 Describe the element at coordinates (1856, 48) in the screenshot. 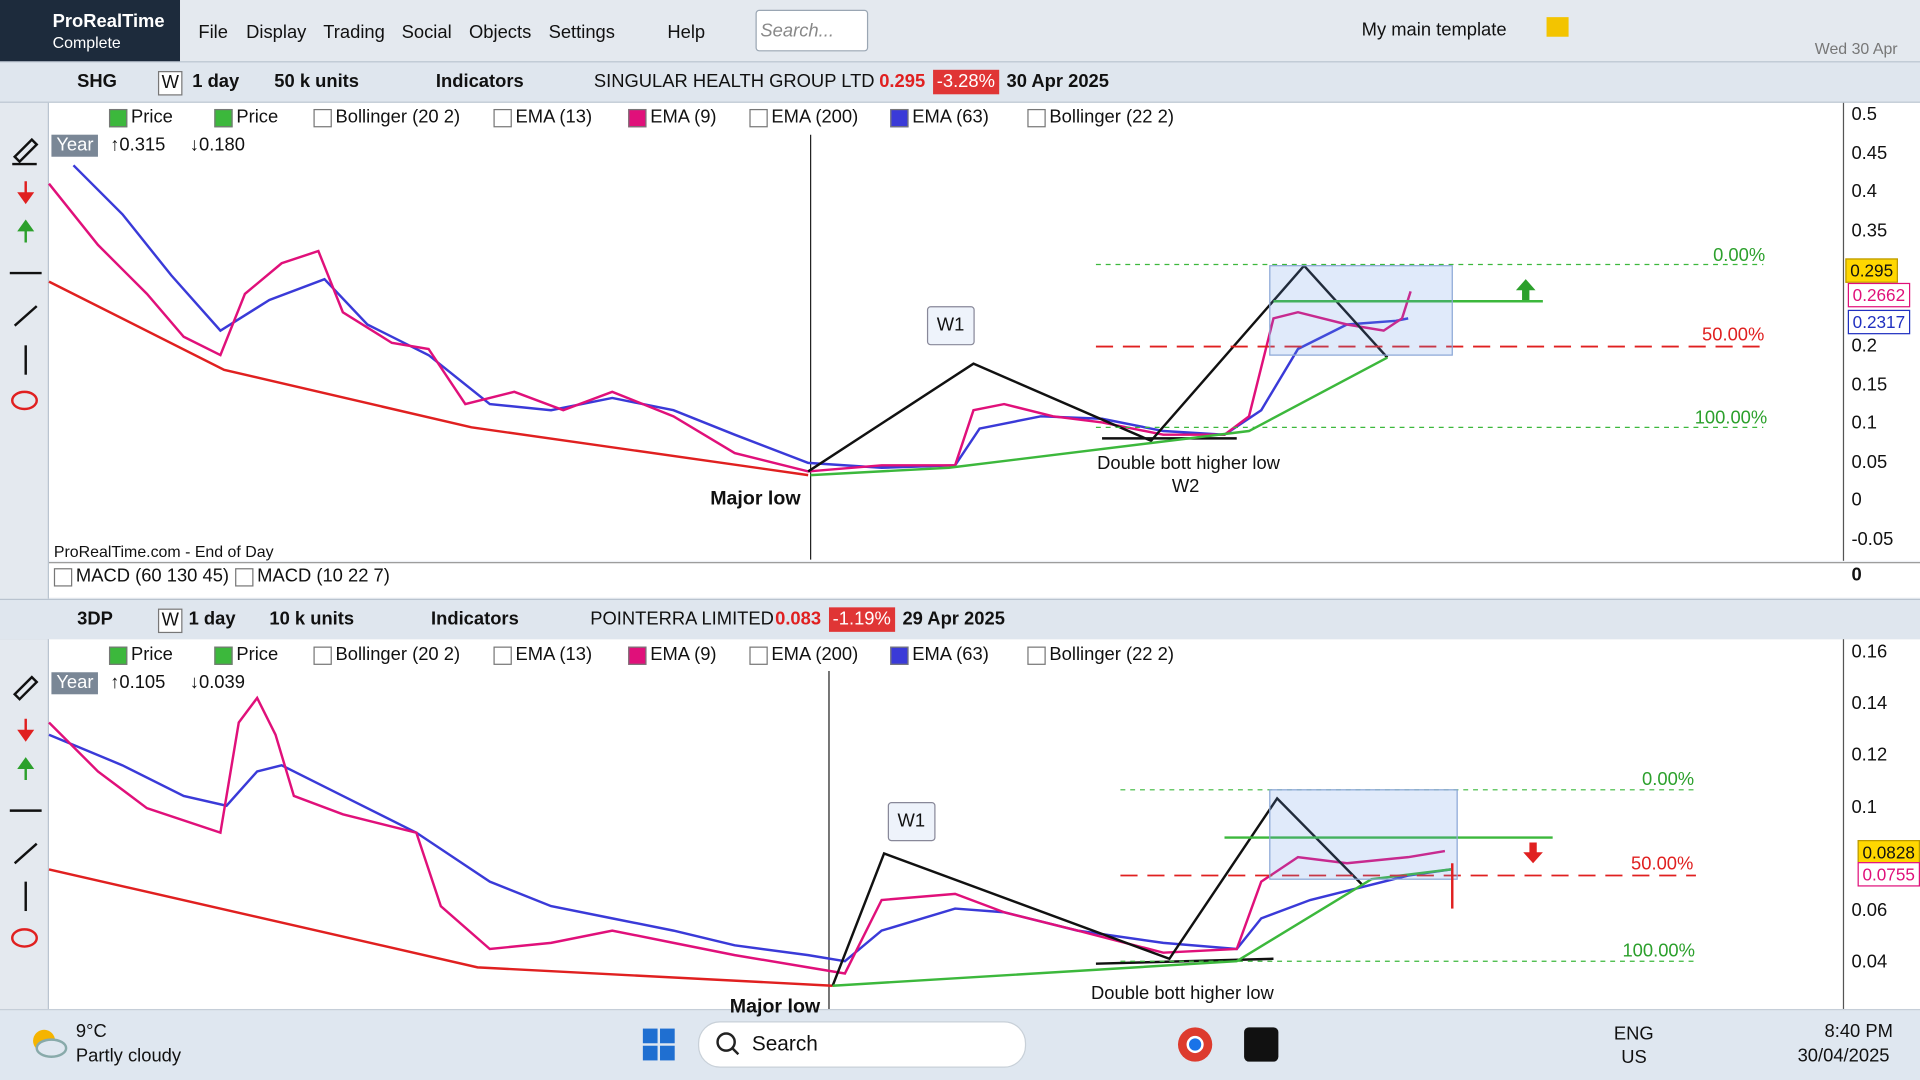

I see `top-date: Wed 30 Apr` at that location.